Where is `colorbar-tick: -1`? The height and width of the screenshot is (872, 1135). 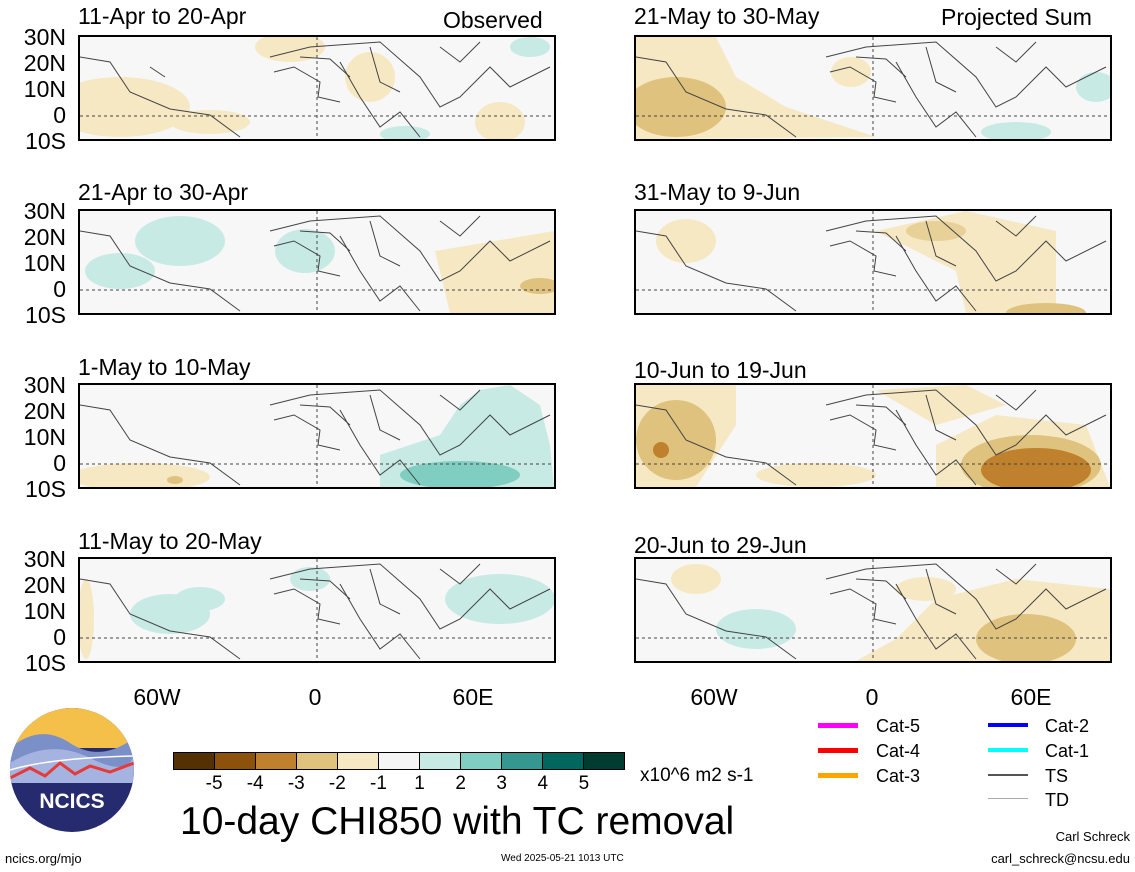
colorbar-tick: -1 is located at coordinates (378, 783).